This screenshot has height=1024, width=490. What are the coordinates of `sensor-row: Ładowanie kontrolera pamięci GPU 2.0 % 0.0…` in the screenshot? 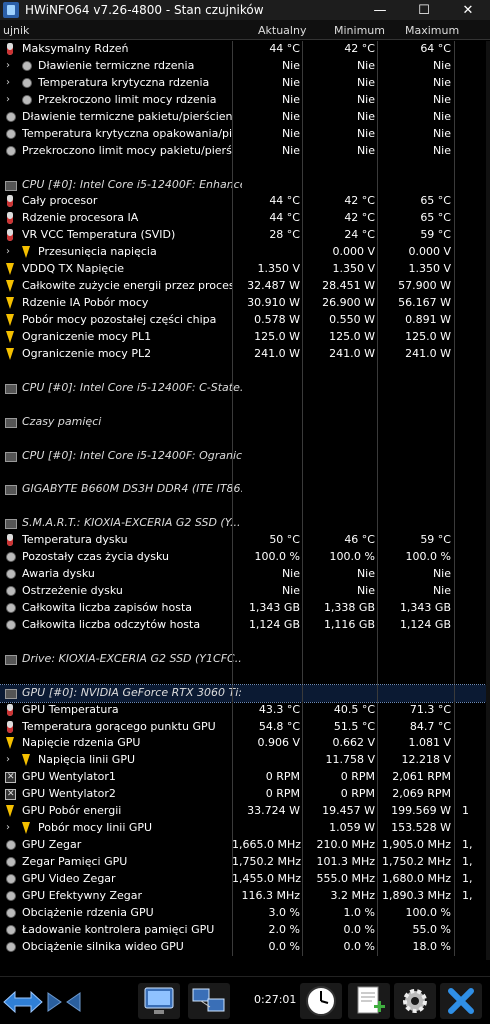 It's located at (245, 930).